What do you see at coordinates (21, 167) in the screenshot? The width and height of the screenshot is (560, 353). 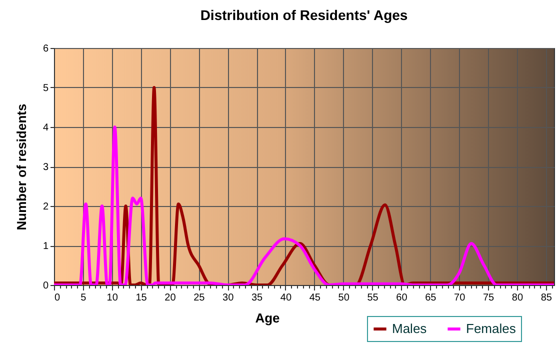 I see `y-axis-title: Number of residents` at bounding box center [21, 167].